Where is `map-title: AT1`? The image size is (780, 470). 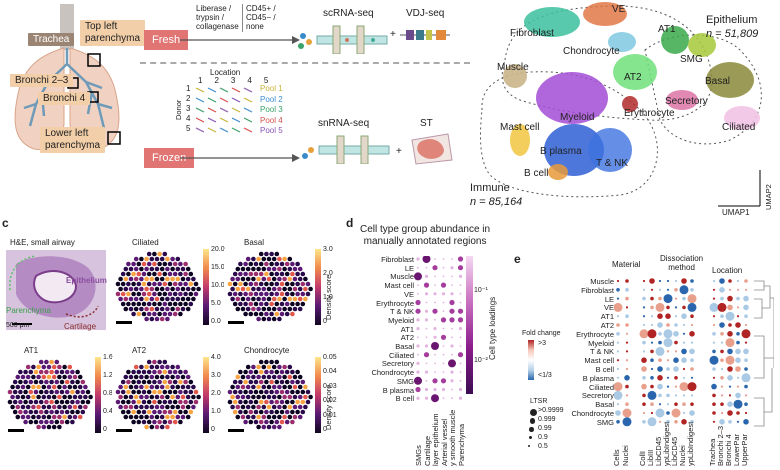 map-title: AT1 is located at coordinates (31, 350).